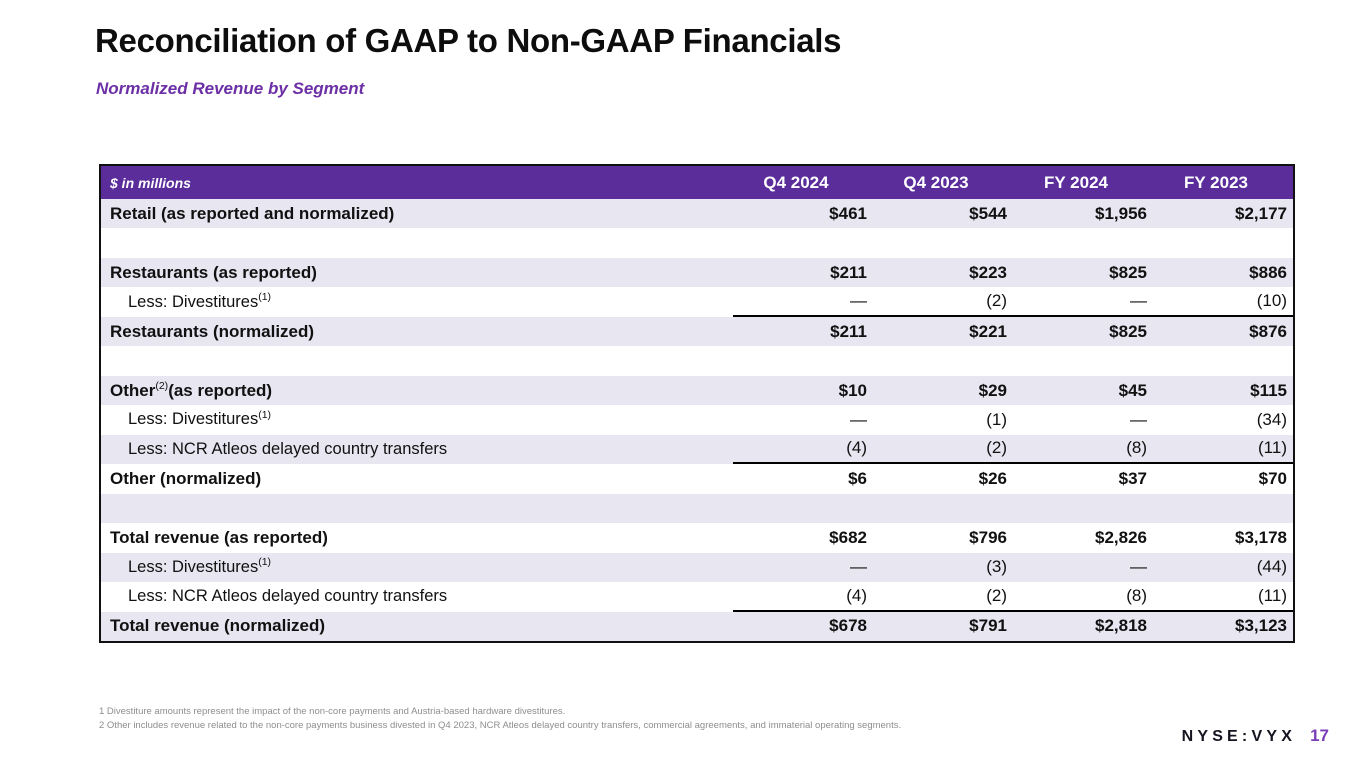 The image size is (1365, 768). Describe the element at coordinates (219, 537) in the screenshot. I see `row-label: Total revenue (as reported)` at that location.